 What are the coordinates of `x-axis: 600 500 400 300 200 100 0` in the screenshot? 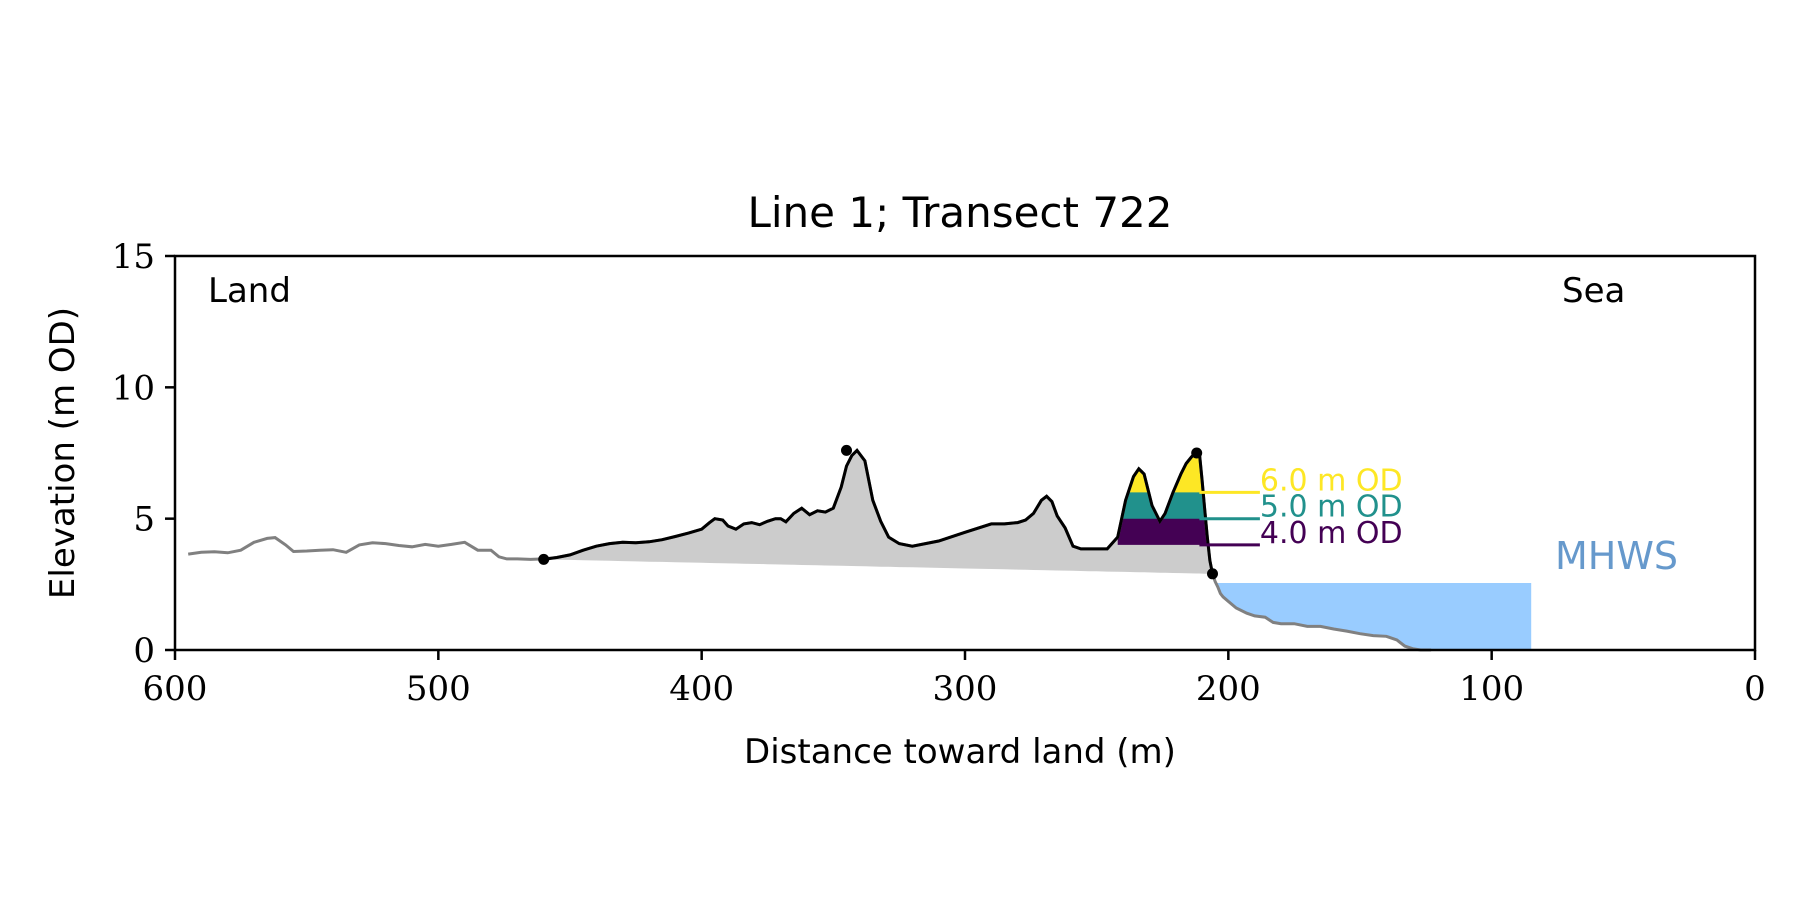 It's located at (954, 679).